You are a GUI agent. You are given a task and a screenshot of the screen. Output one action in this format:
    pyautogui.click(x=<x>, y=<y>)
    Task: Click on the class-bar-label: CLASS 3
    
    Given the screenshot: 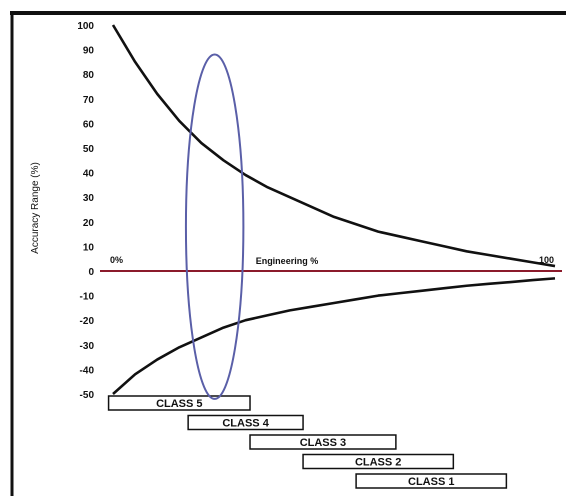 What is the action you would take?
    pyautogui.click(x=323, y=443)
    